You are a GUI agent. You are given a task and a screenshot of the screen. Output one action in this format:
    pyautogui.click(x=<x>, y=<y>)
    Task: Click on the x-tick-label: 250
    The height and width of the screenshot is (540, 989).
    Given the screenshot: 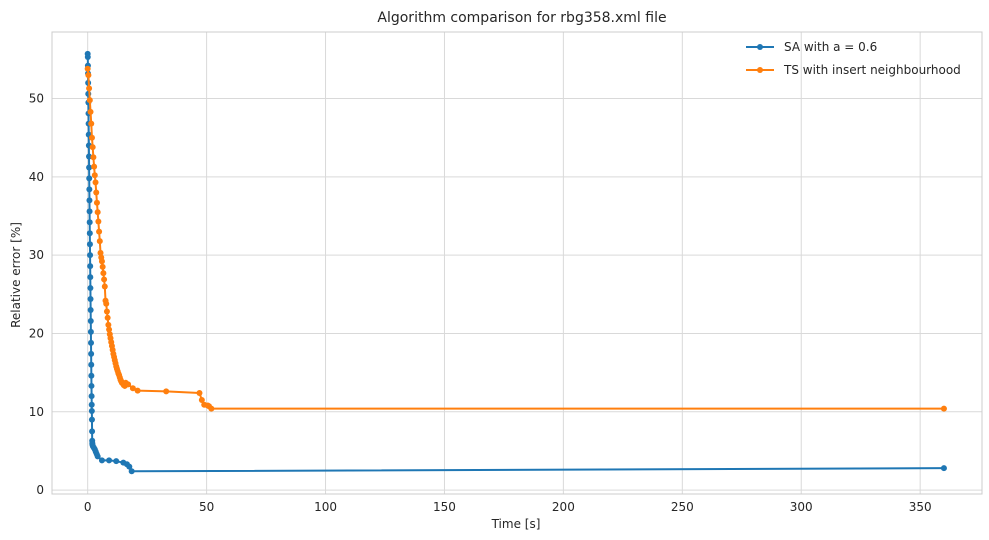 What is the action you would take?
    pyautogui.click(x=682, y=507)
    